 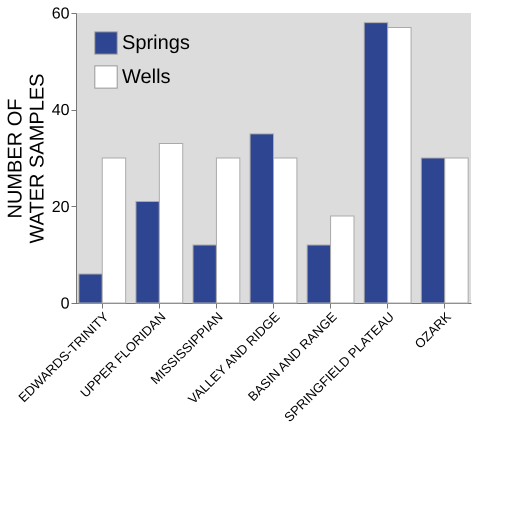 What do you see at coordinates (65, 304) in the screenshot?
I see `y-tick-label: 0` at bounding box center [65, 304].